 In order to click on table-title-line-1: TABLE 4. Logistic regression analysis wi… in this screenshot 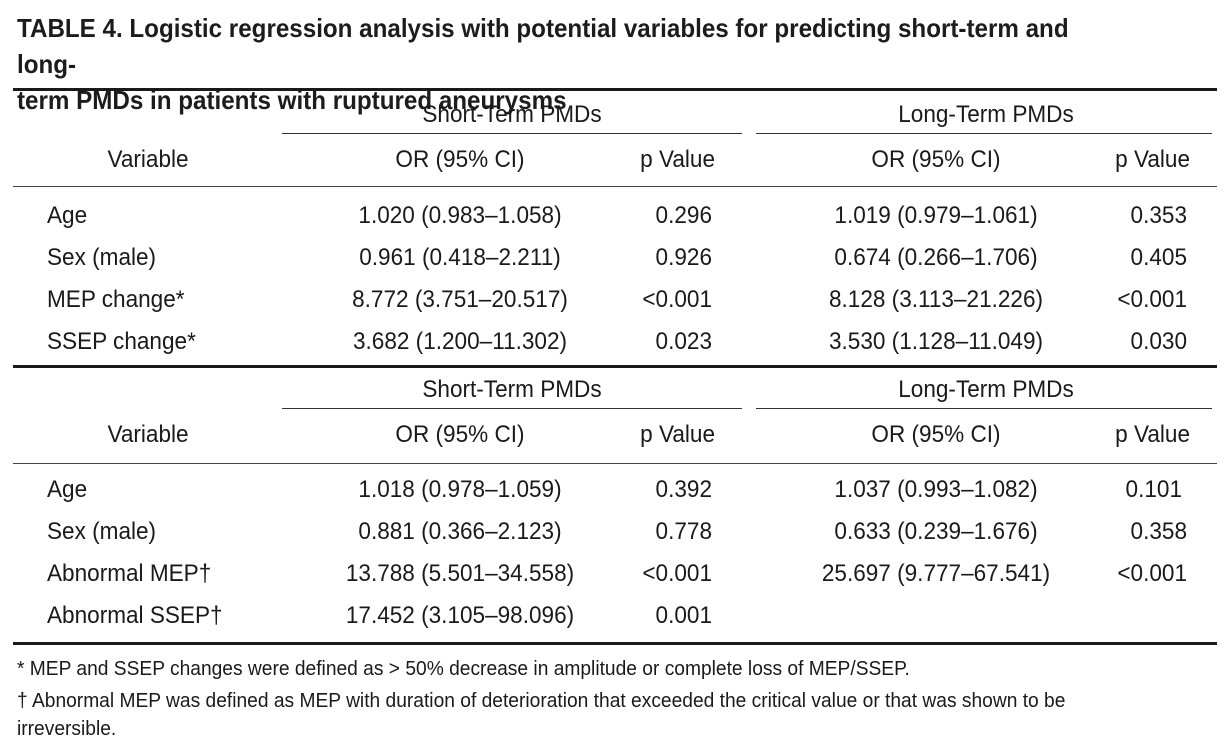, I will do `click(543, 46)`.